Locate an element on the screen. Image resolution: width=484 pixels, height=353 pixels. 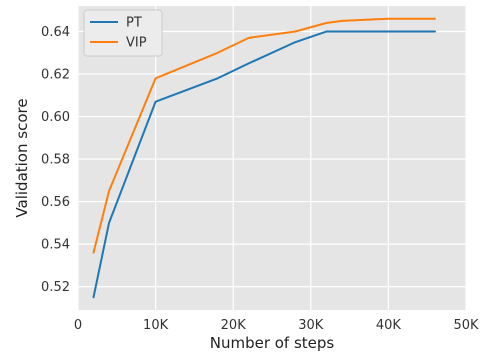
y-tick-label: 0.64 is located at coordinates (55, 32).